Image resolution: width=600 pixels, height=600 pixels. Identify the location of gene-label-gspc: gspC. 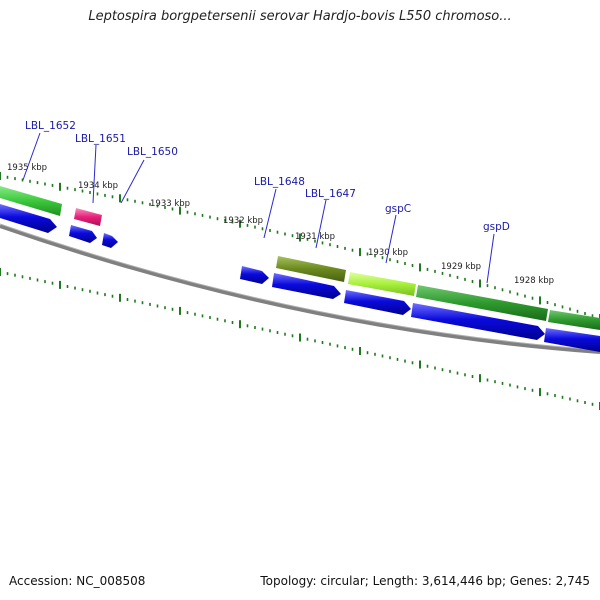
(398, 209).